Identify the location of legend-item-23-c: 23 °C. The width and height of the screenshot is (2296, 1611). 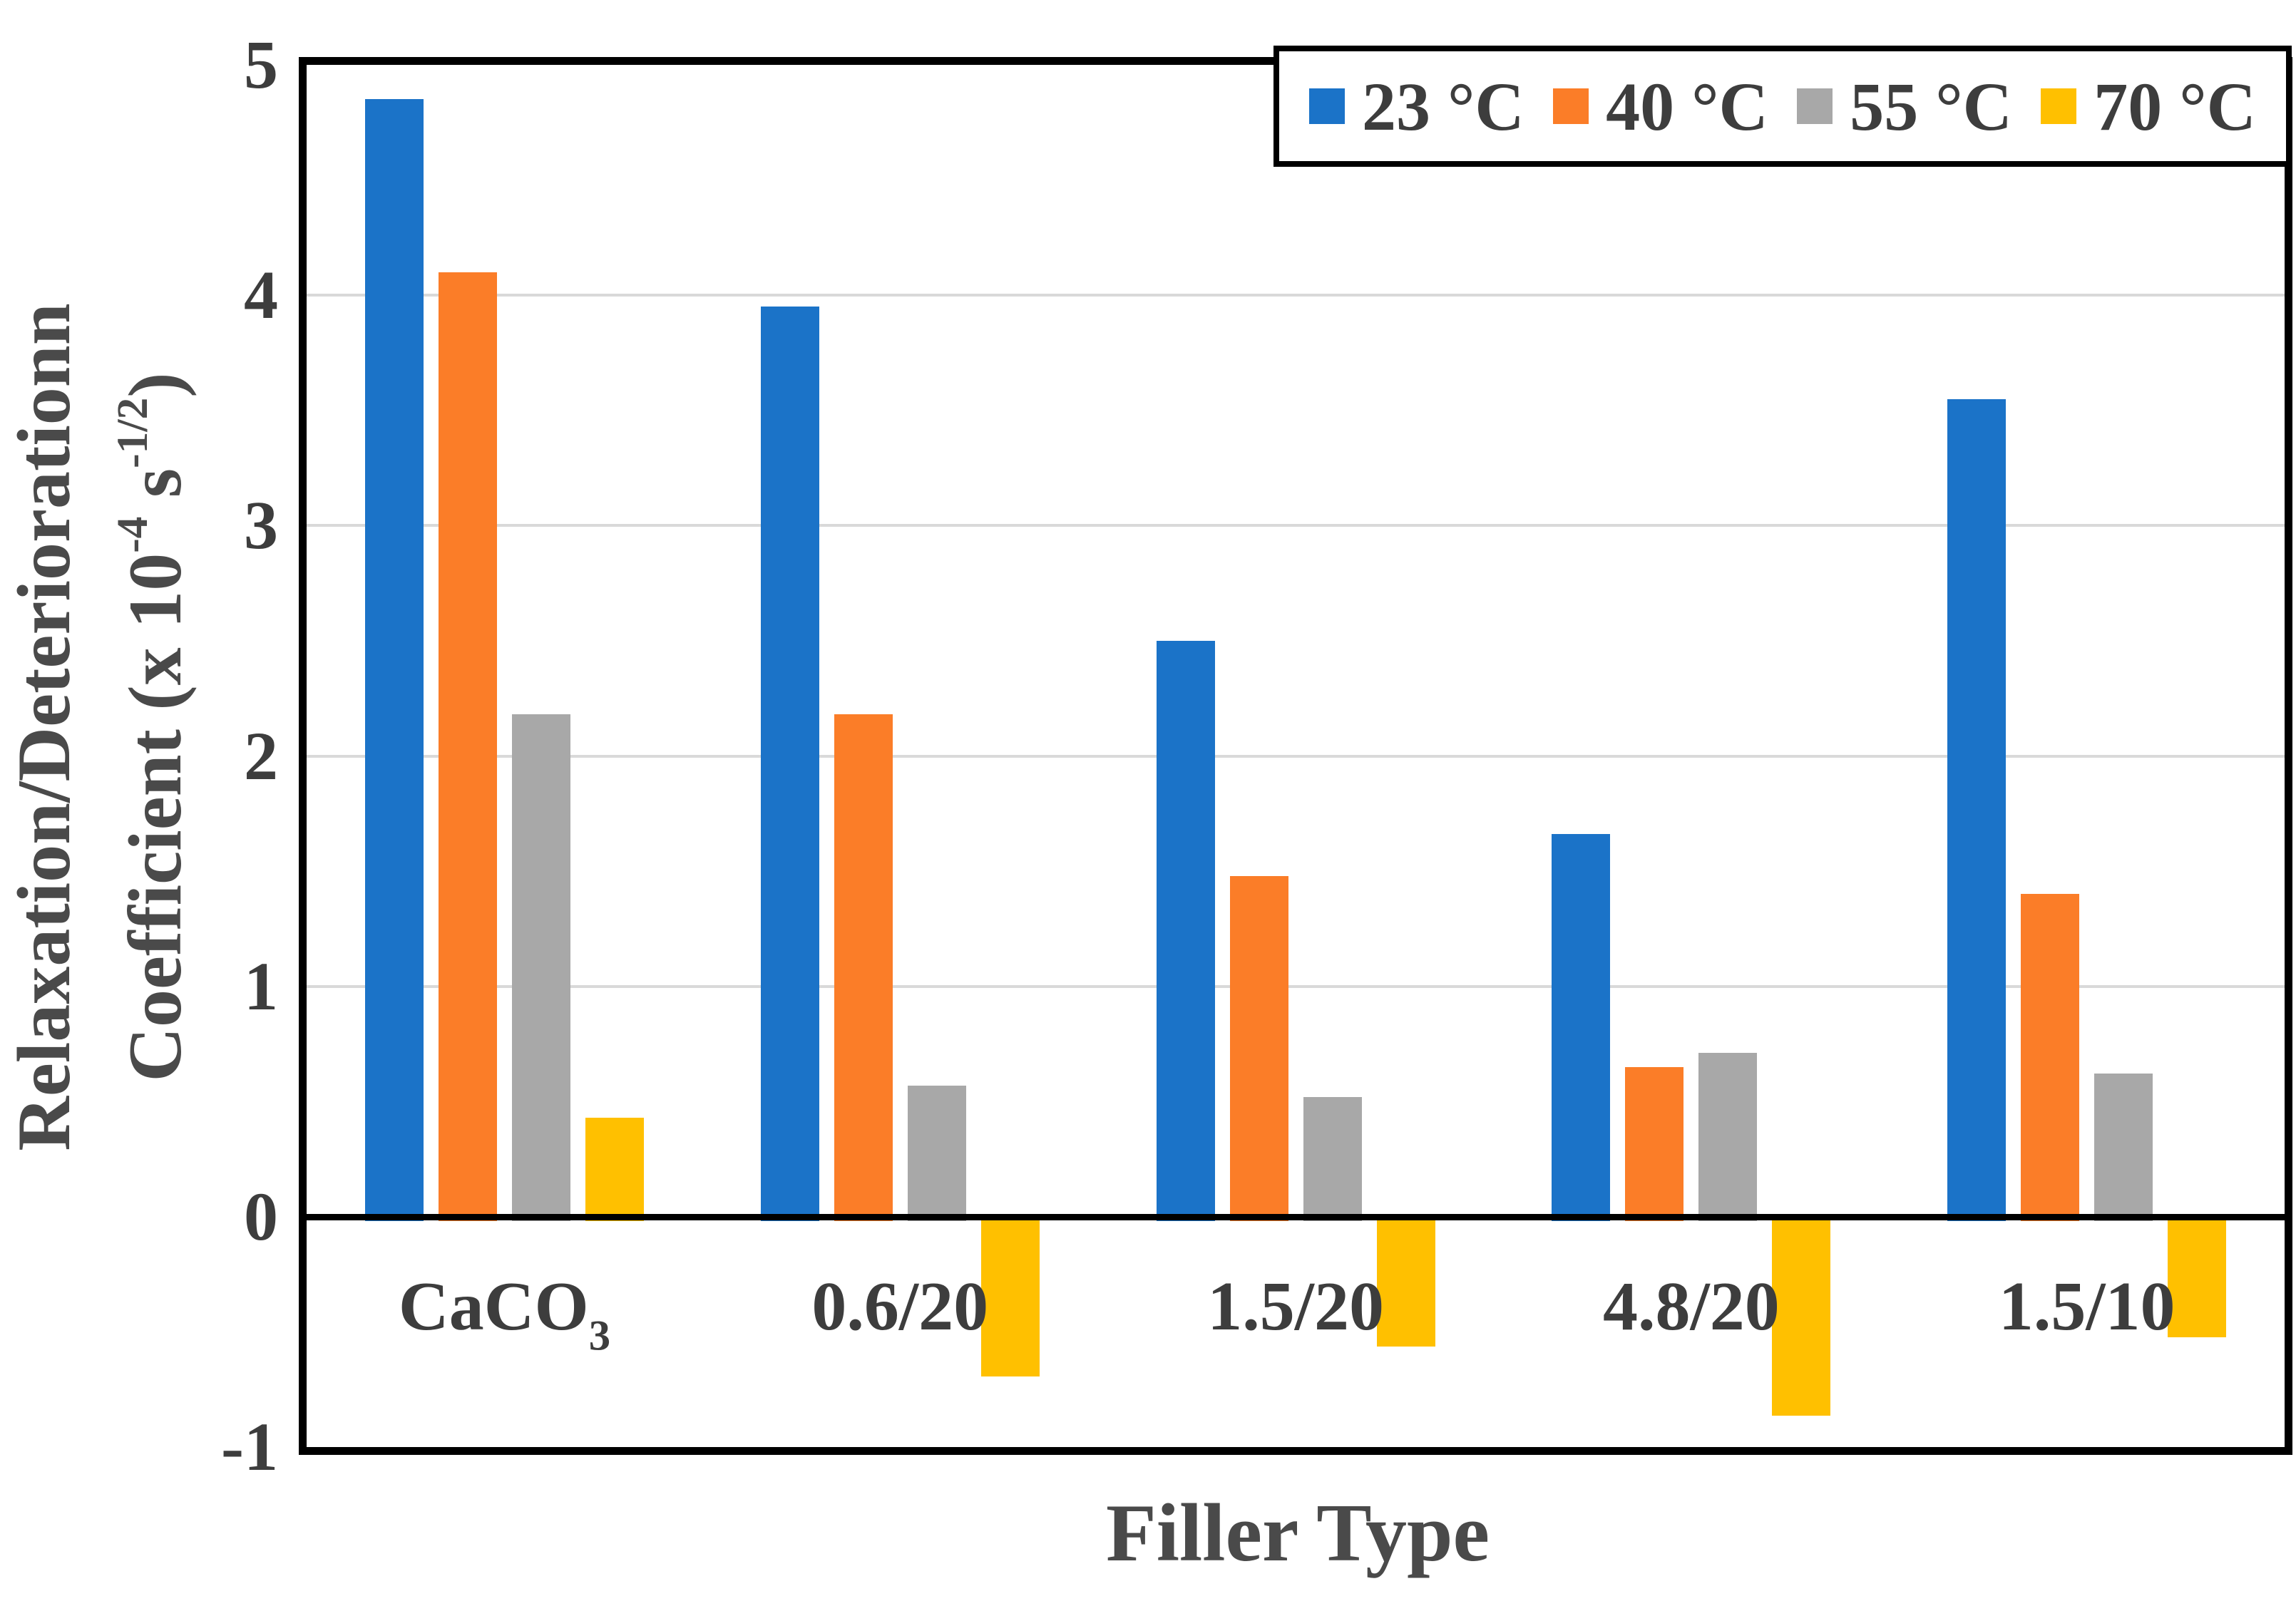
(1416, 106).